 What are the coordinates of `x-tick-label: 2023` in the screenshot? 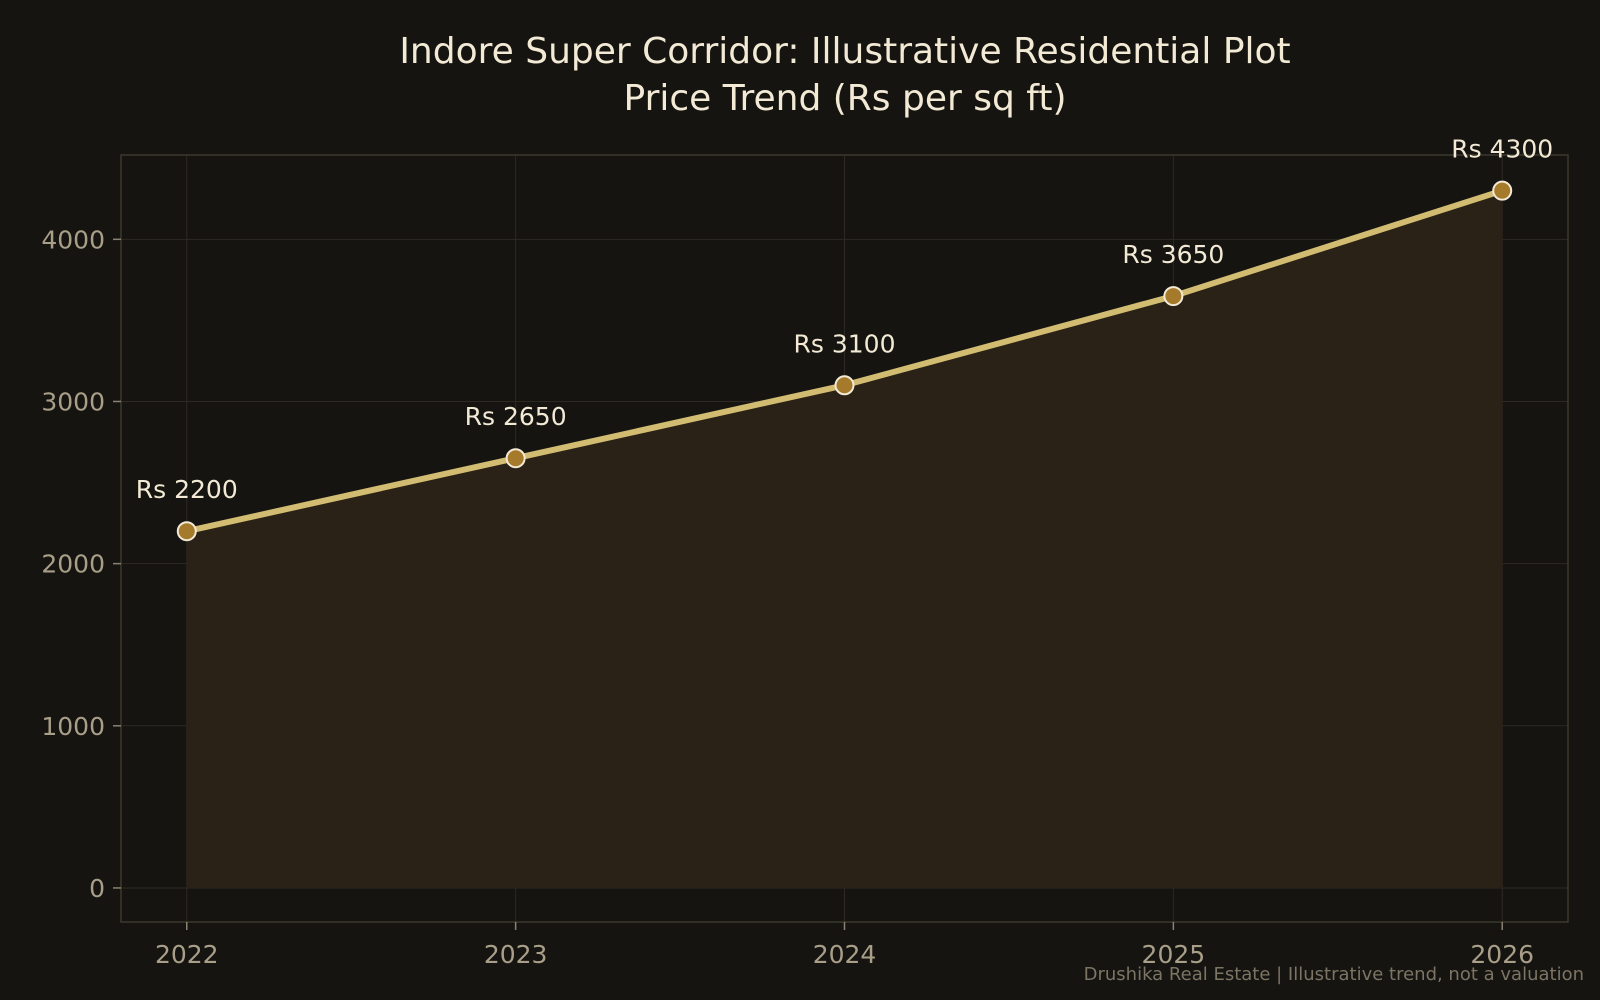 It's located at (516, 954).